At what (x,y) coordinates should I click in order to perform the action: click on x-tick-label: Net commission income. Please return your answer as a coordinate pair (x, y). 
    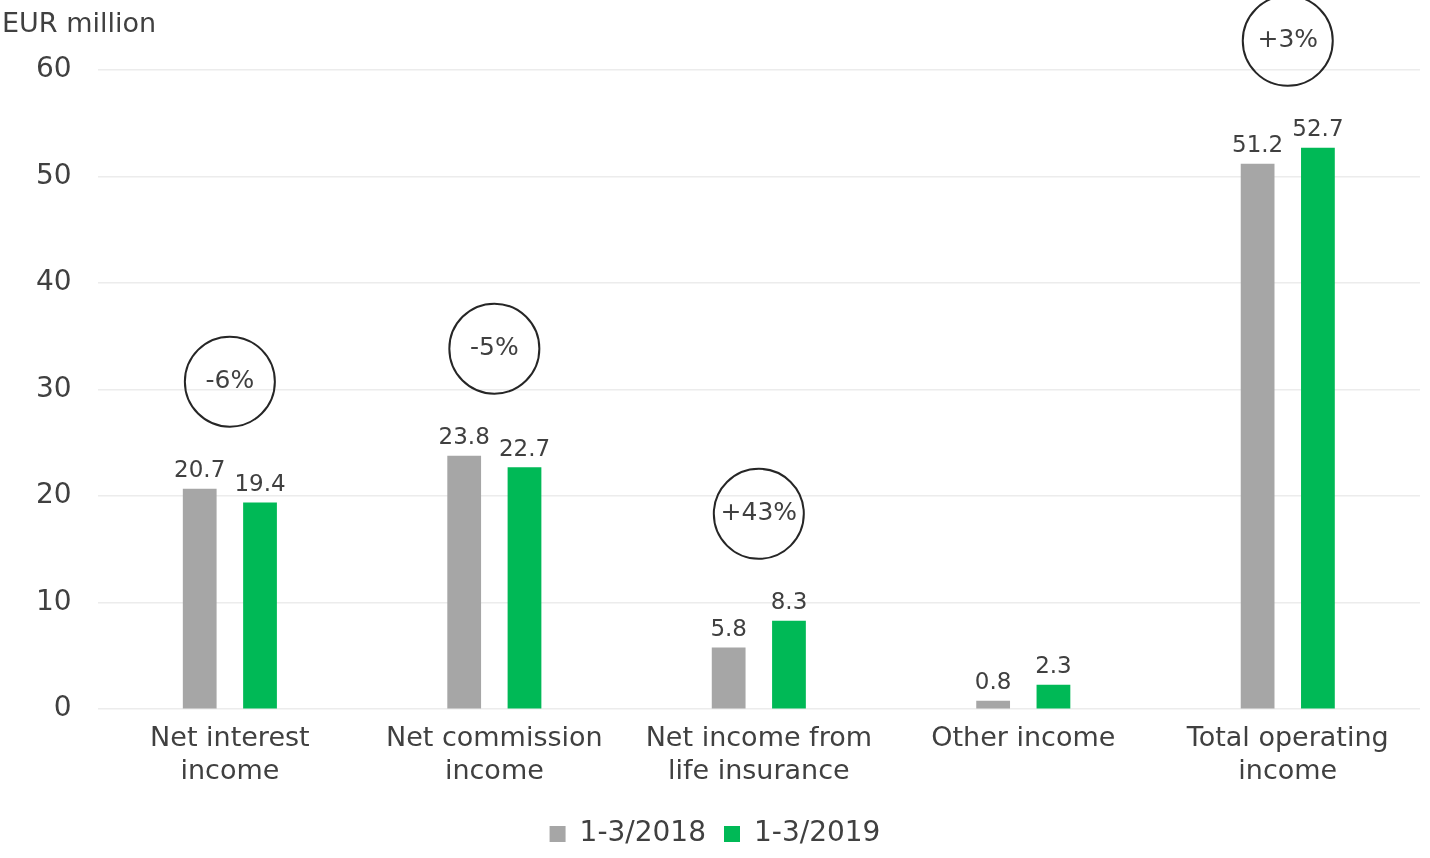
    Looking at the image, I should click on (494, 753).